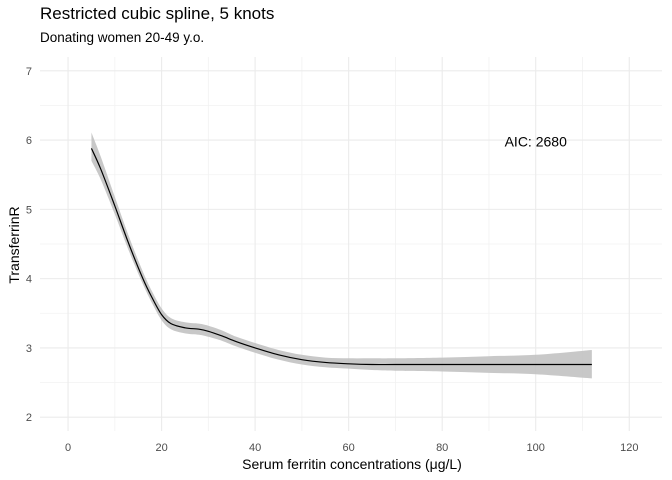  What do you see at coordinates (349, 448) in the screenshot?
I see `x-tick-label: 60` at bounding box center [349, 448].